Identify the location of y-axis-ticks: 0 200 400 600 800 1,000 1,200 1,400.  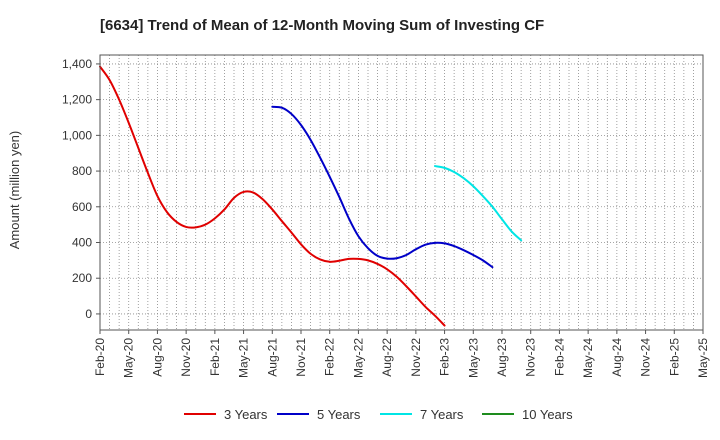
(81, 189).